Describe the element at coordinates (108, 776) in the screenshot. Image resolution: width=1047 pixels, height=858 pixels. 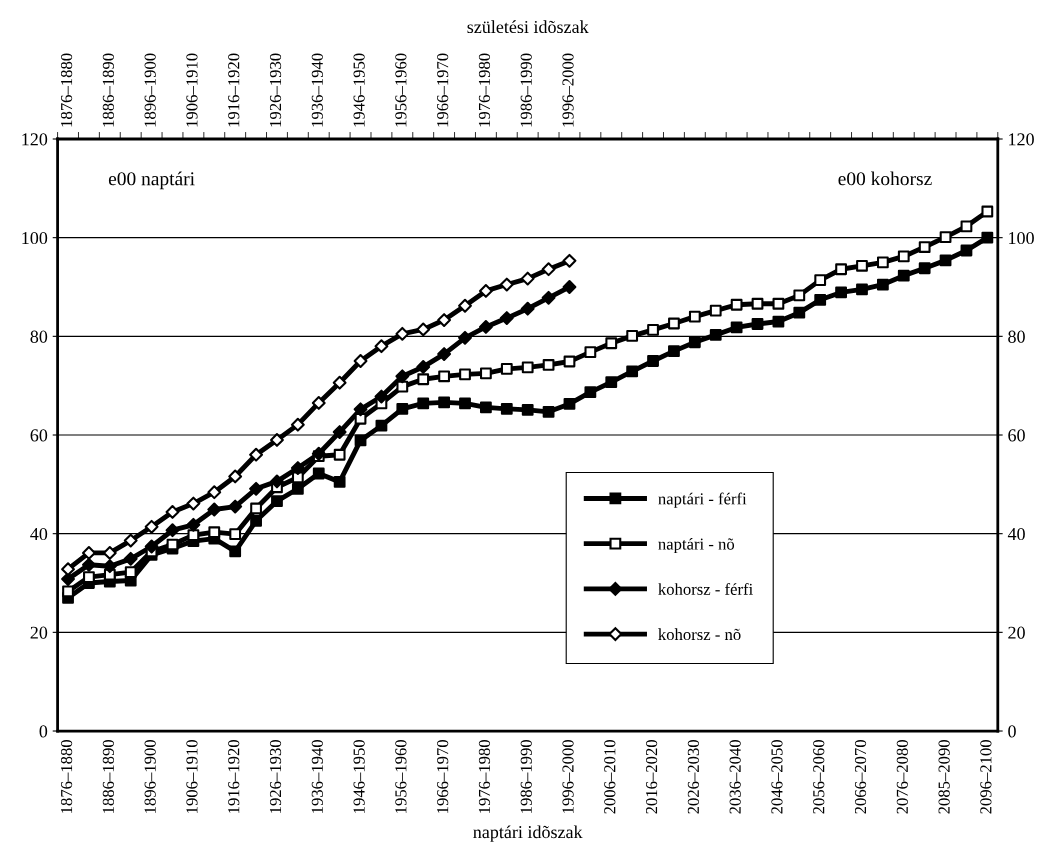
I see `x-tick-label: 1886–1890` at that location.